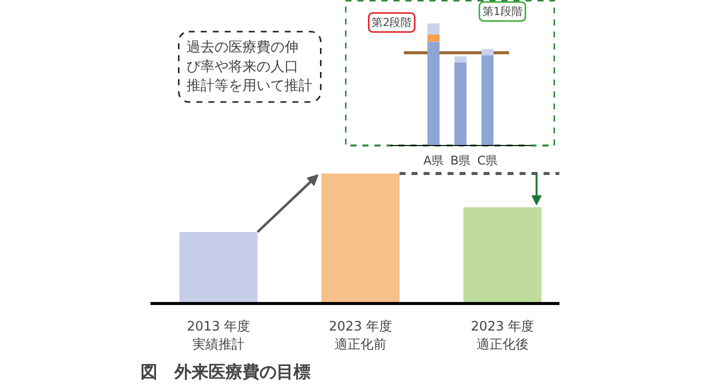  What do you see at coordinates (502, 335) in the screenshot?
I see `x-tick-label: 2023 年度適正化後` at bounding box center [502, 335].